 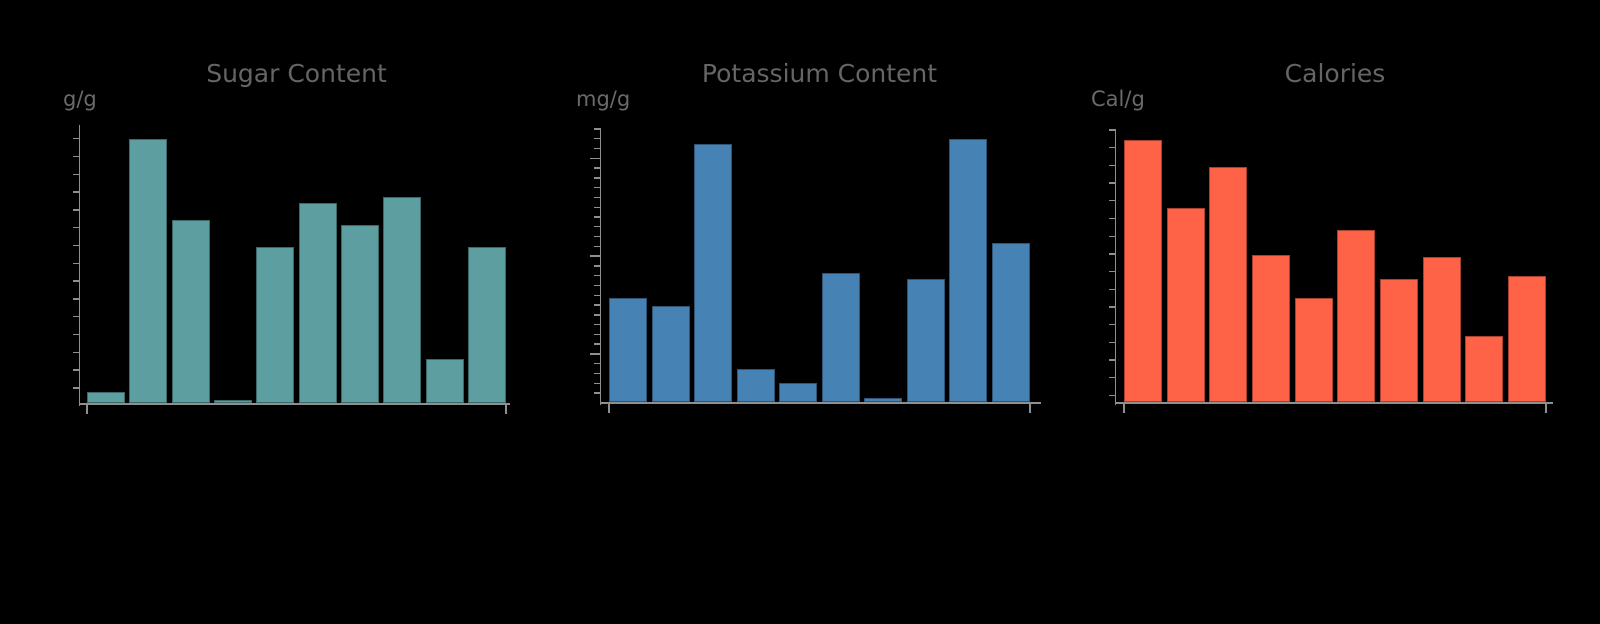 I want to click on chart-title: Calories, so click(x=1335, y=73).